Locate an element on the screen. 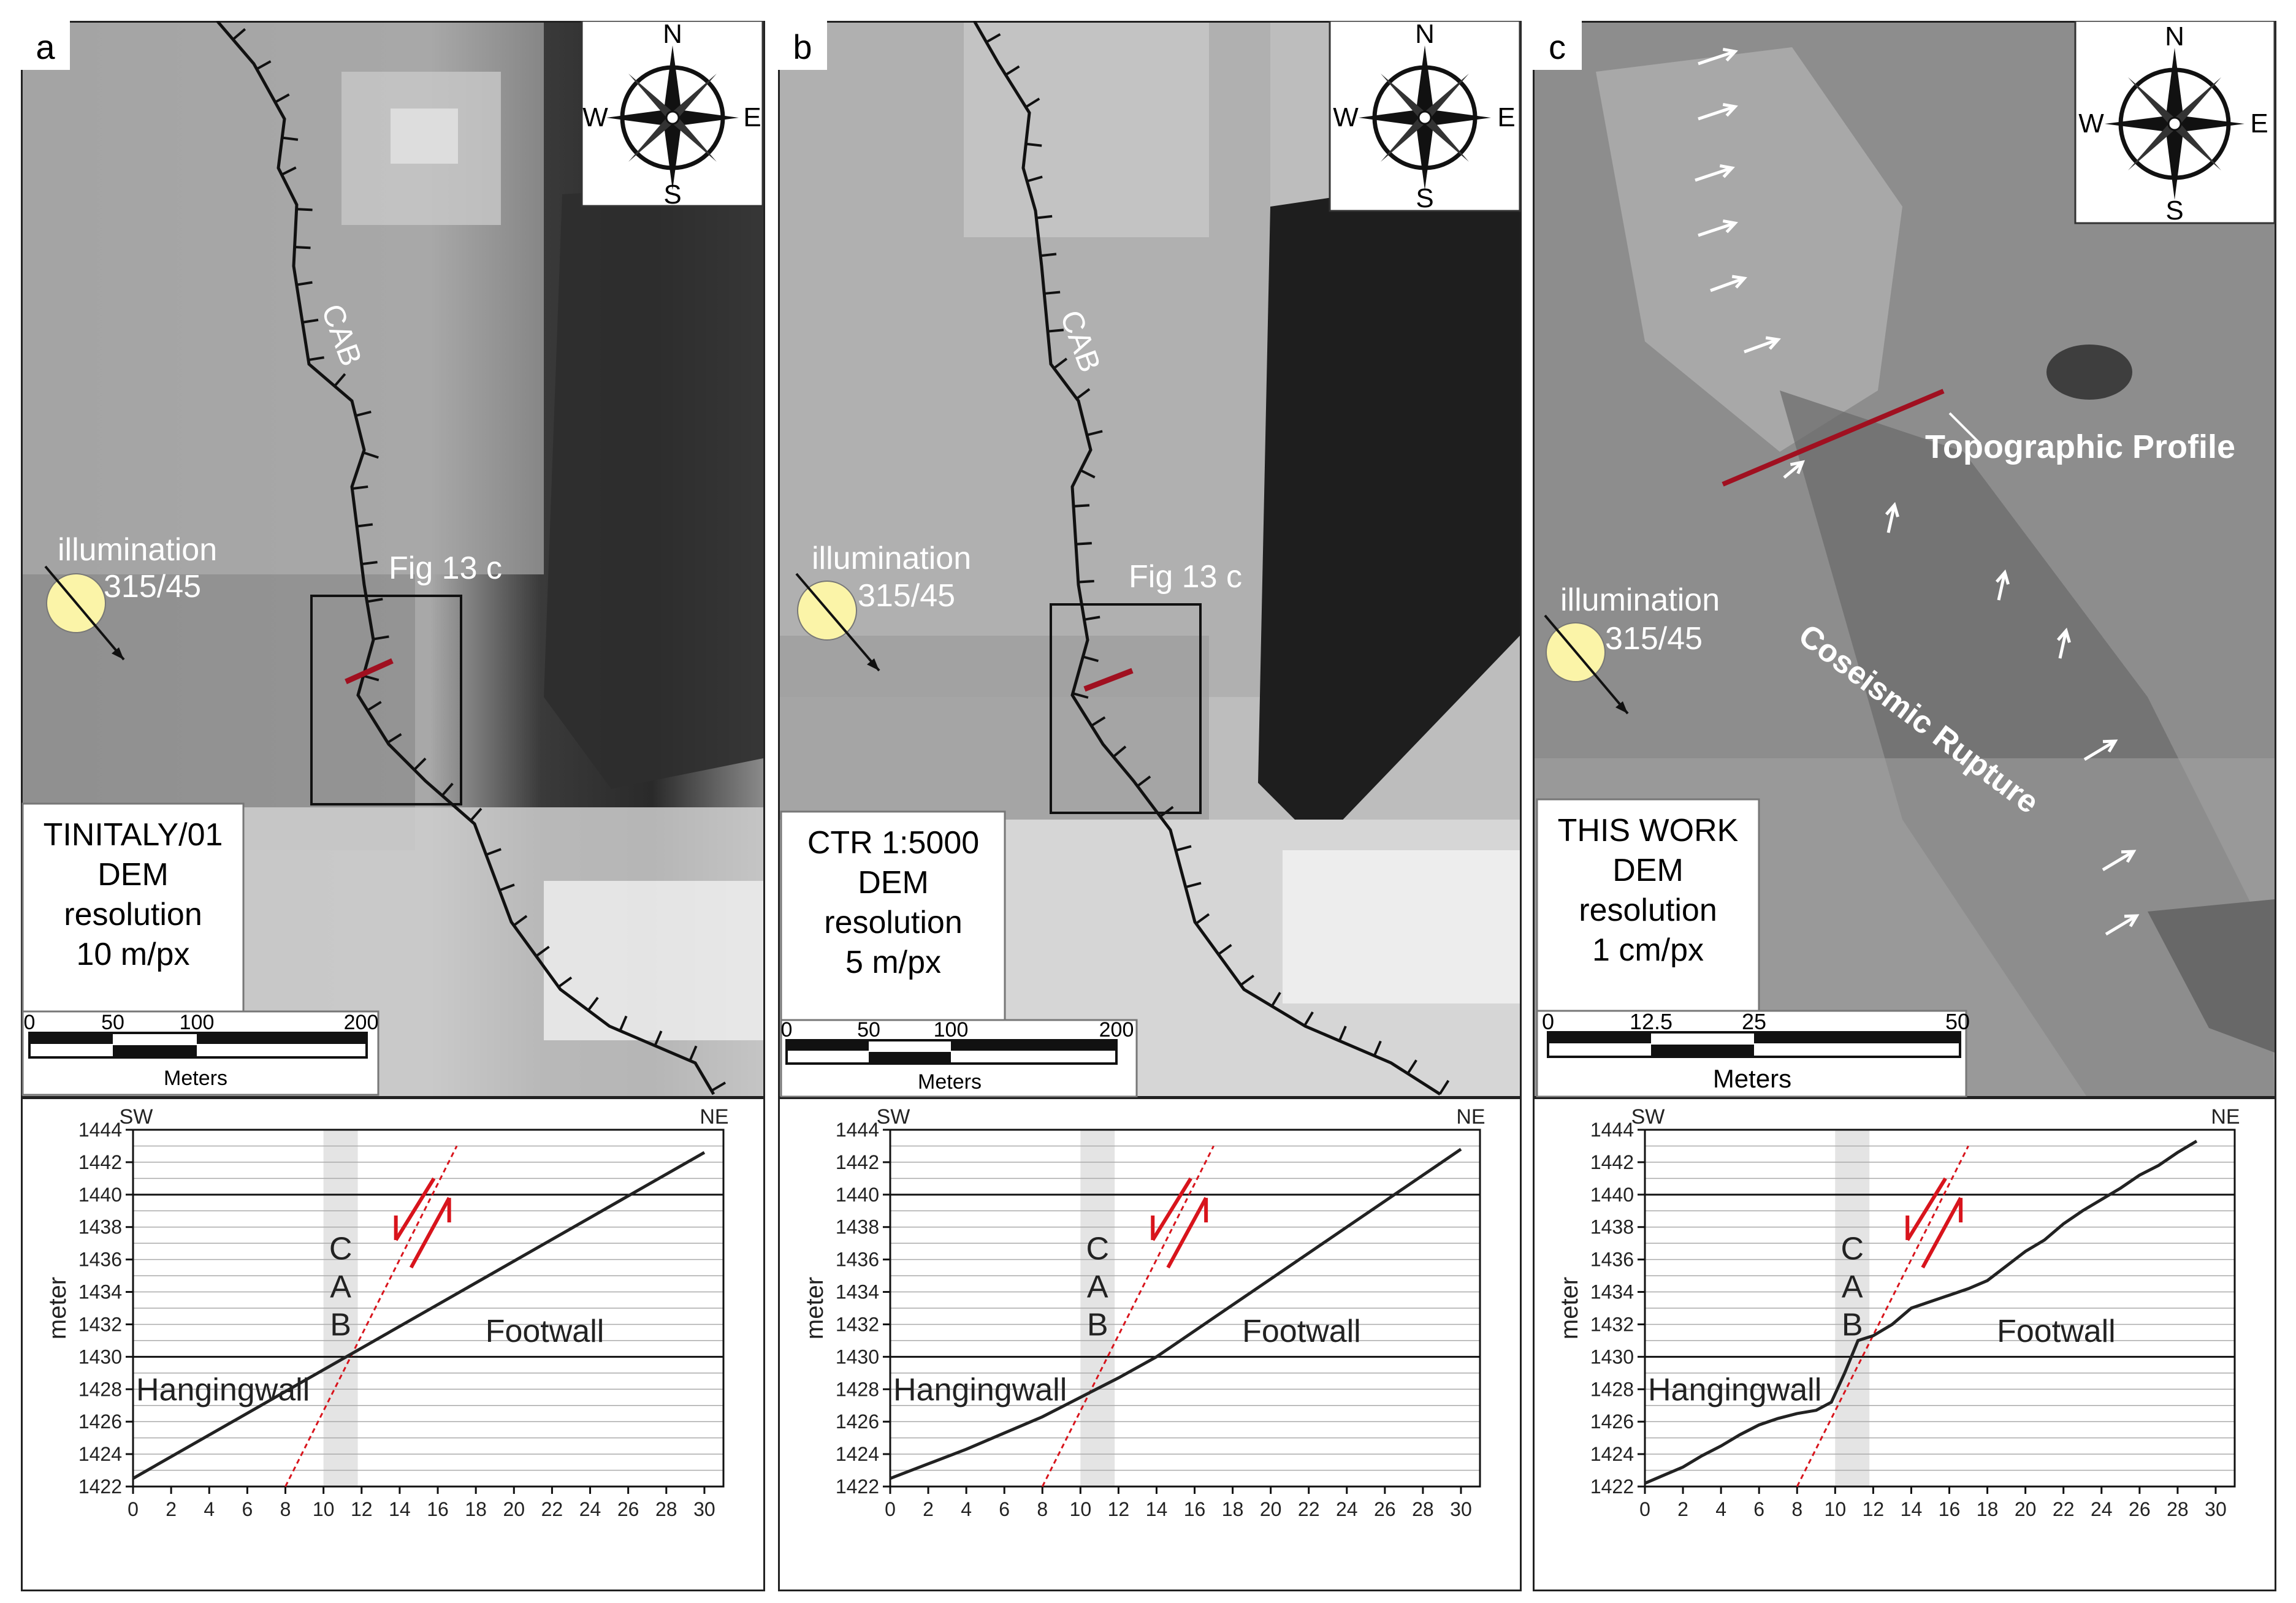 This screenshot has width=2296, height=1603. x-tick-label: 12 is located at coordinates (362, 1509).